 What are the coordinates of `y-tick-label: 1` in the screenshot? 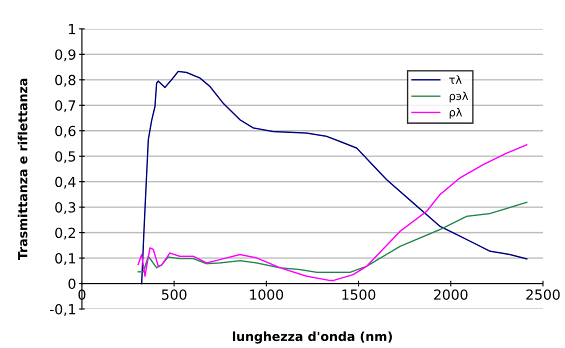 It's located at (72, 29).